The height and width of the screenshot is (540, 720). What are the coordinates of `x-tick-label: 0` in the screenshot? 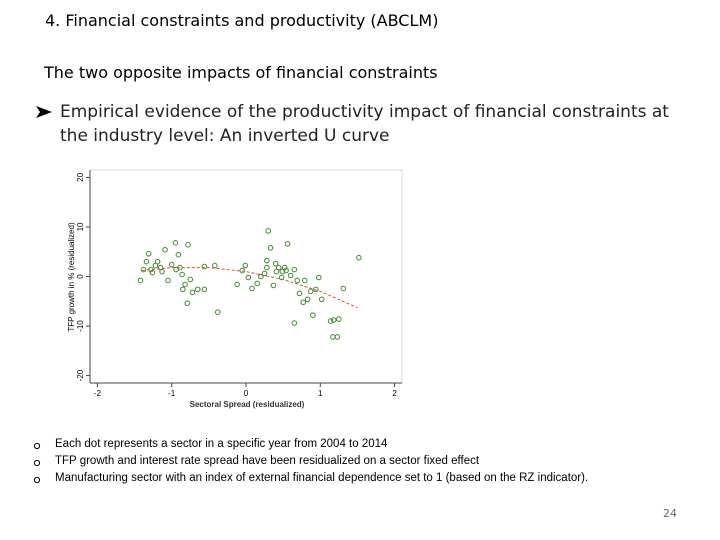 It's located at (246, 393).